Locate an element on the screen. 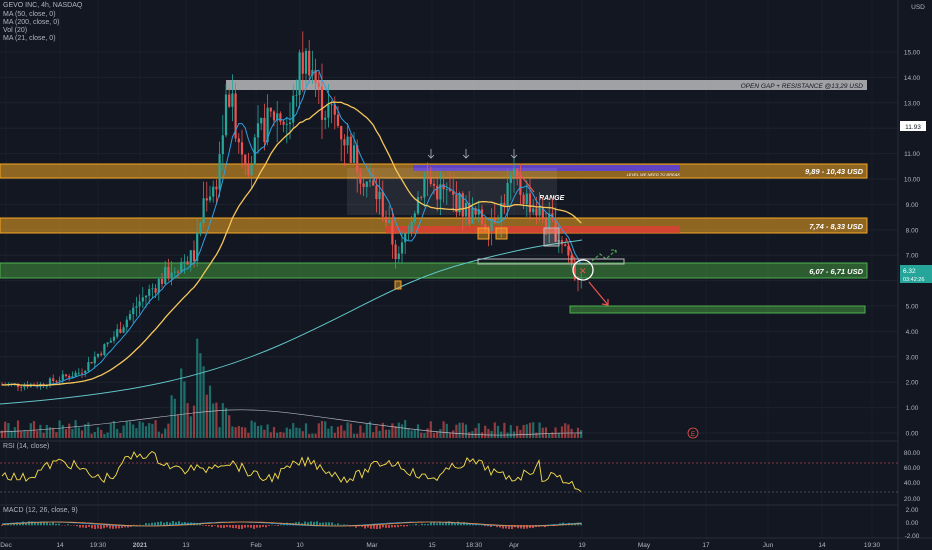 This screenshot has width=932, height=550. volume-bars is located at coordinates (291, 388).